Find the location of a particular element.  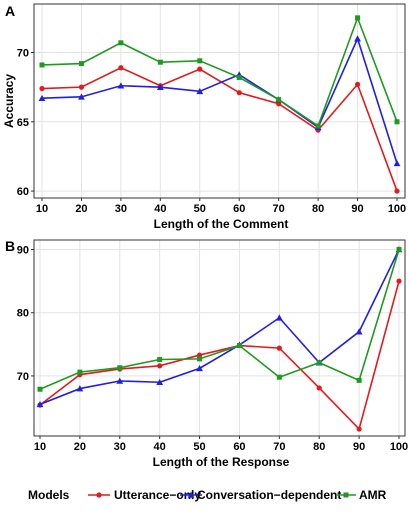

panel-a-xlabel: Length of the Comment is located at coordinates (221, 224).